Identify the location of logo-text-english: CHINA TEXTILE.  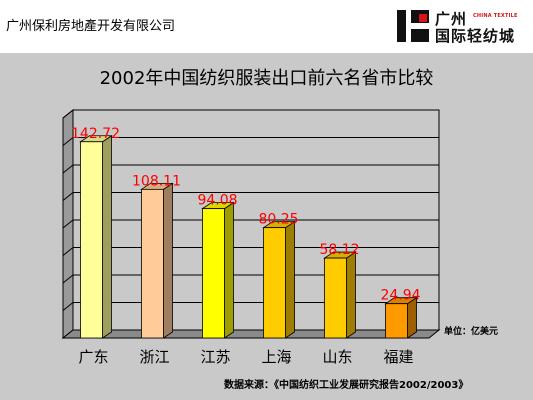
(495, 16).